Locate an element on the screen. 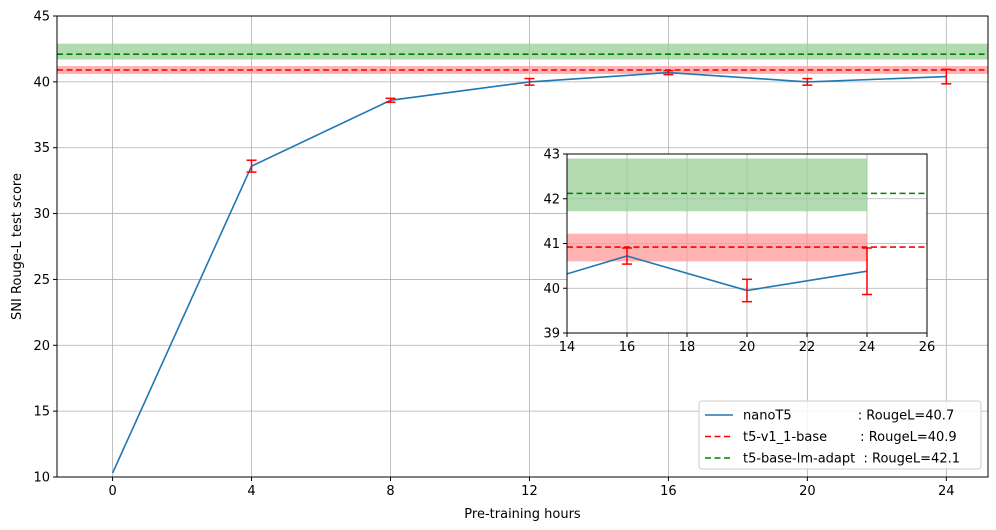  main-xtick-label: 16 is located at coordinates (668, 491).